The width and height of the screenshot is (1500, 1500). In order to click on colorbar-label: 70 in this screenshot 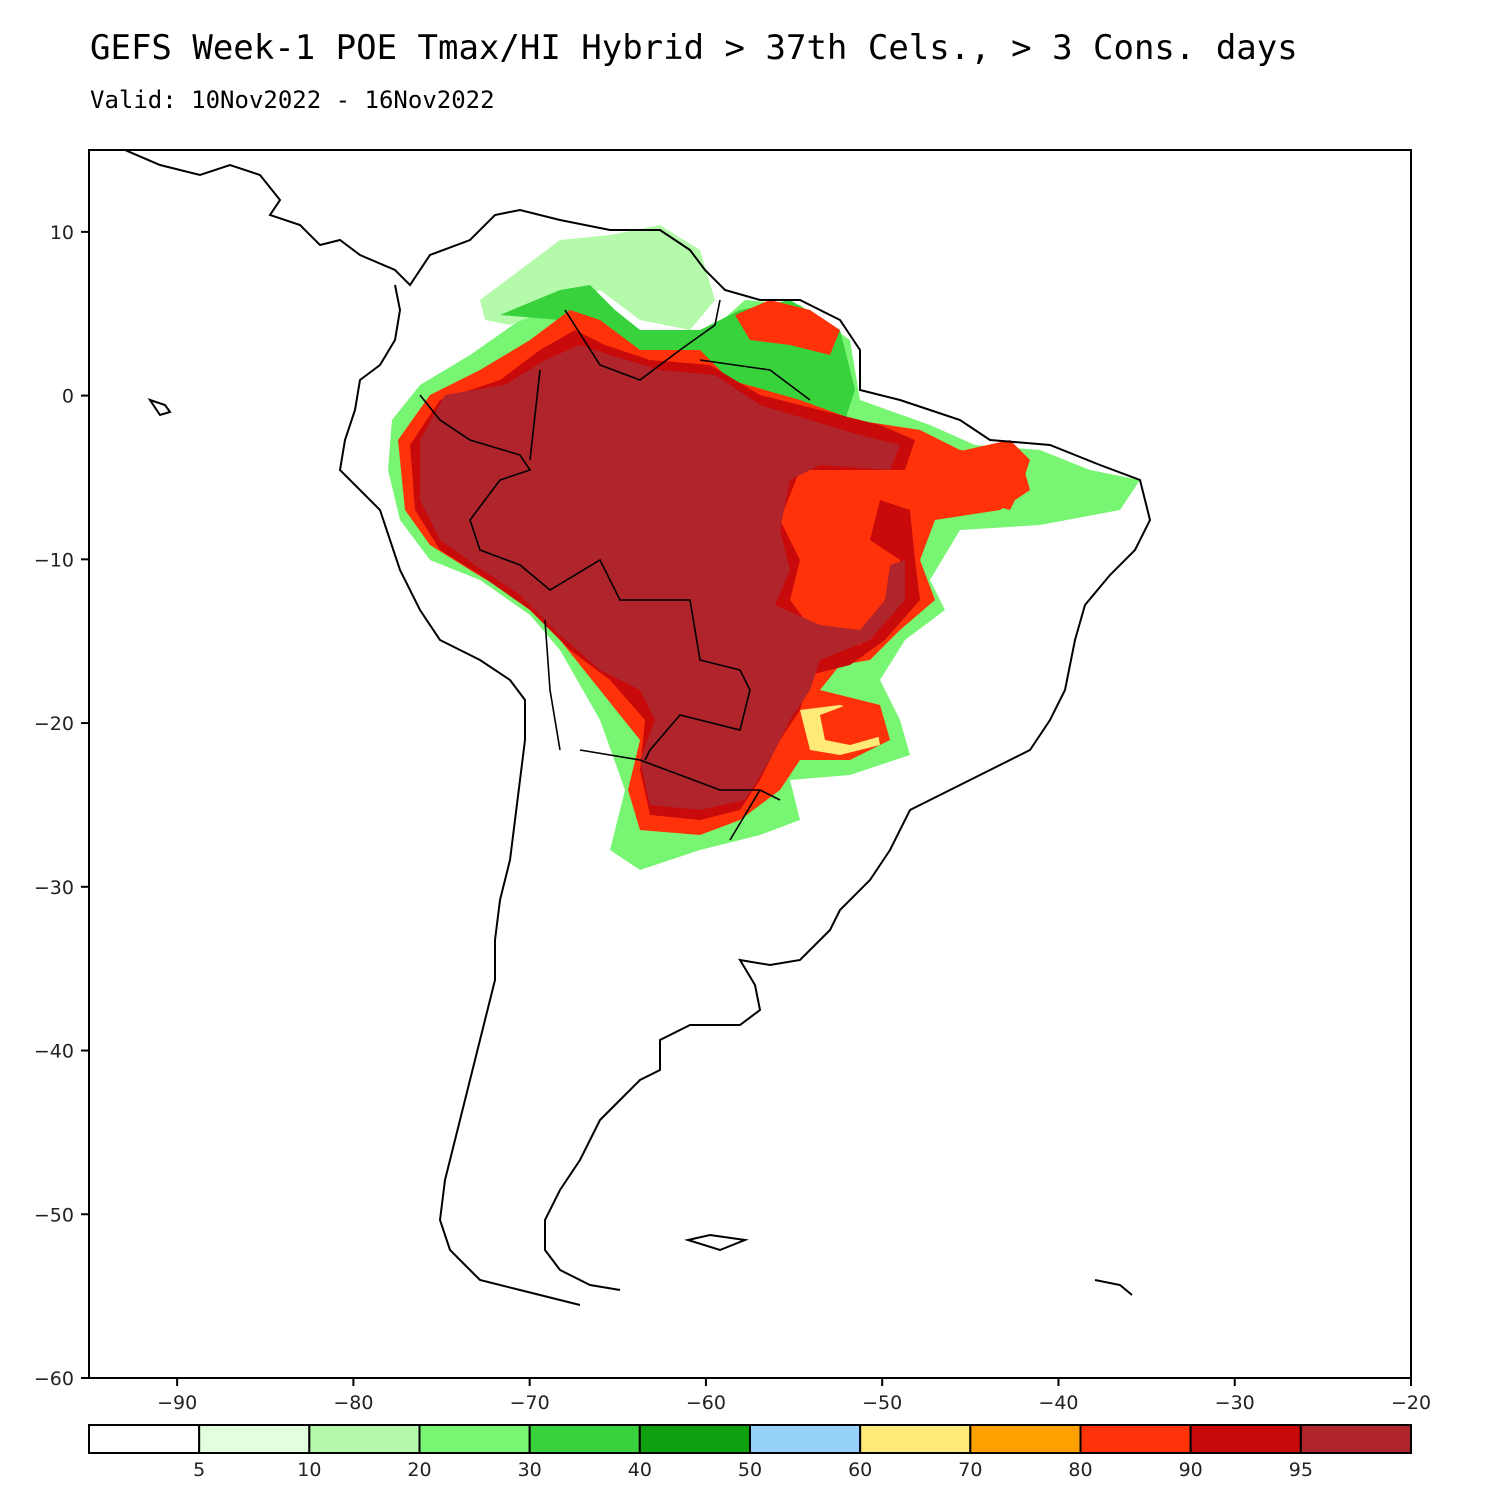, I will do `click(970, 1470)`.